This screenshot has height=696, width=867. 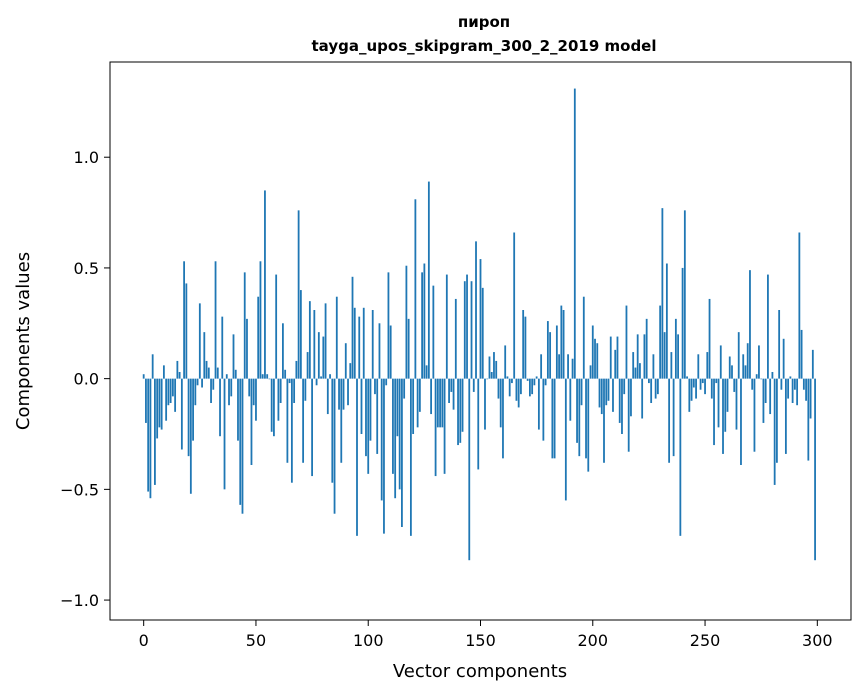 I want to click on x-tick-label: 0, so click(x=144, y=640).